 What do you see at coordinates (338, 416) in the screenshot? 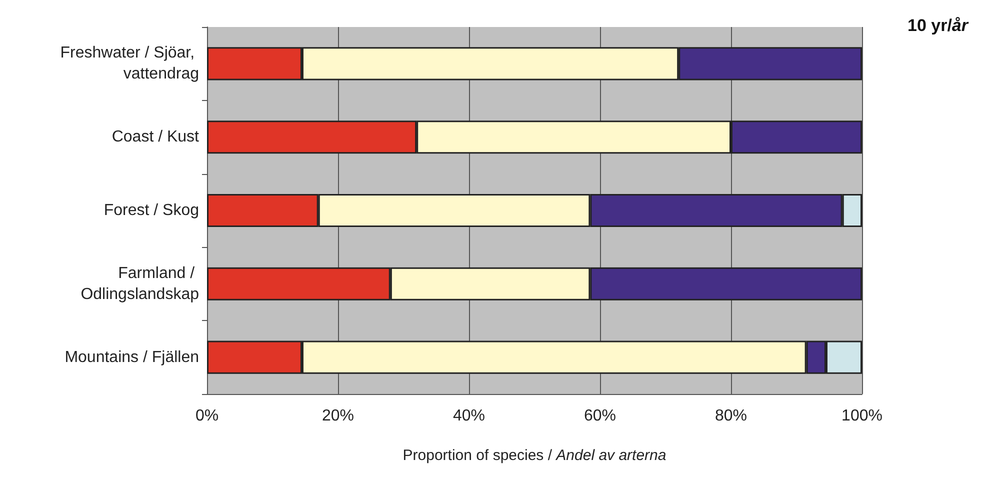
I see `x-tick-label: 20%` at bounding box center [338, 416].